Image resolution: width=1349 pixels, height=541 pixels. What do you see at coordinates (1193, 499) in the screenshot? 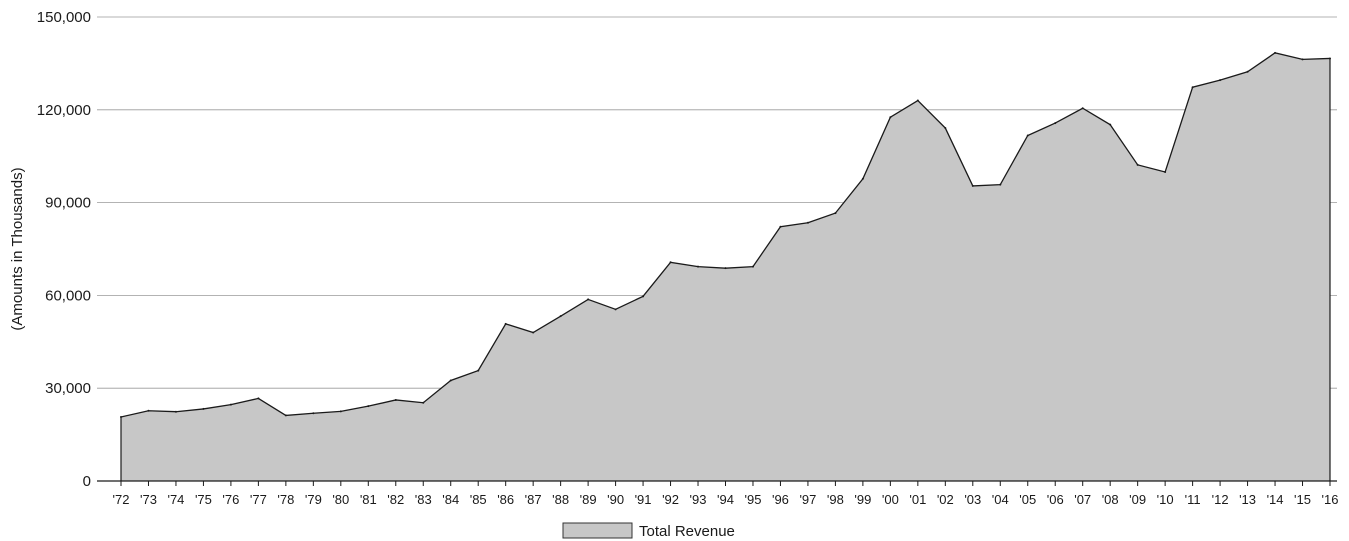
I see `x-tick-label: '11` at bounding box center [1193, 499].